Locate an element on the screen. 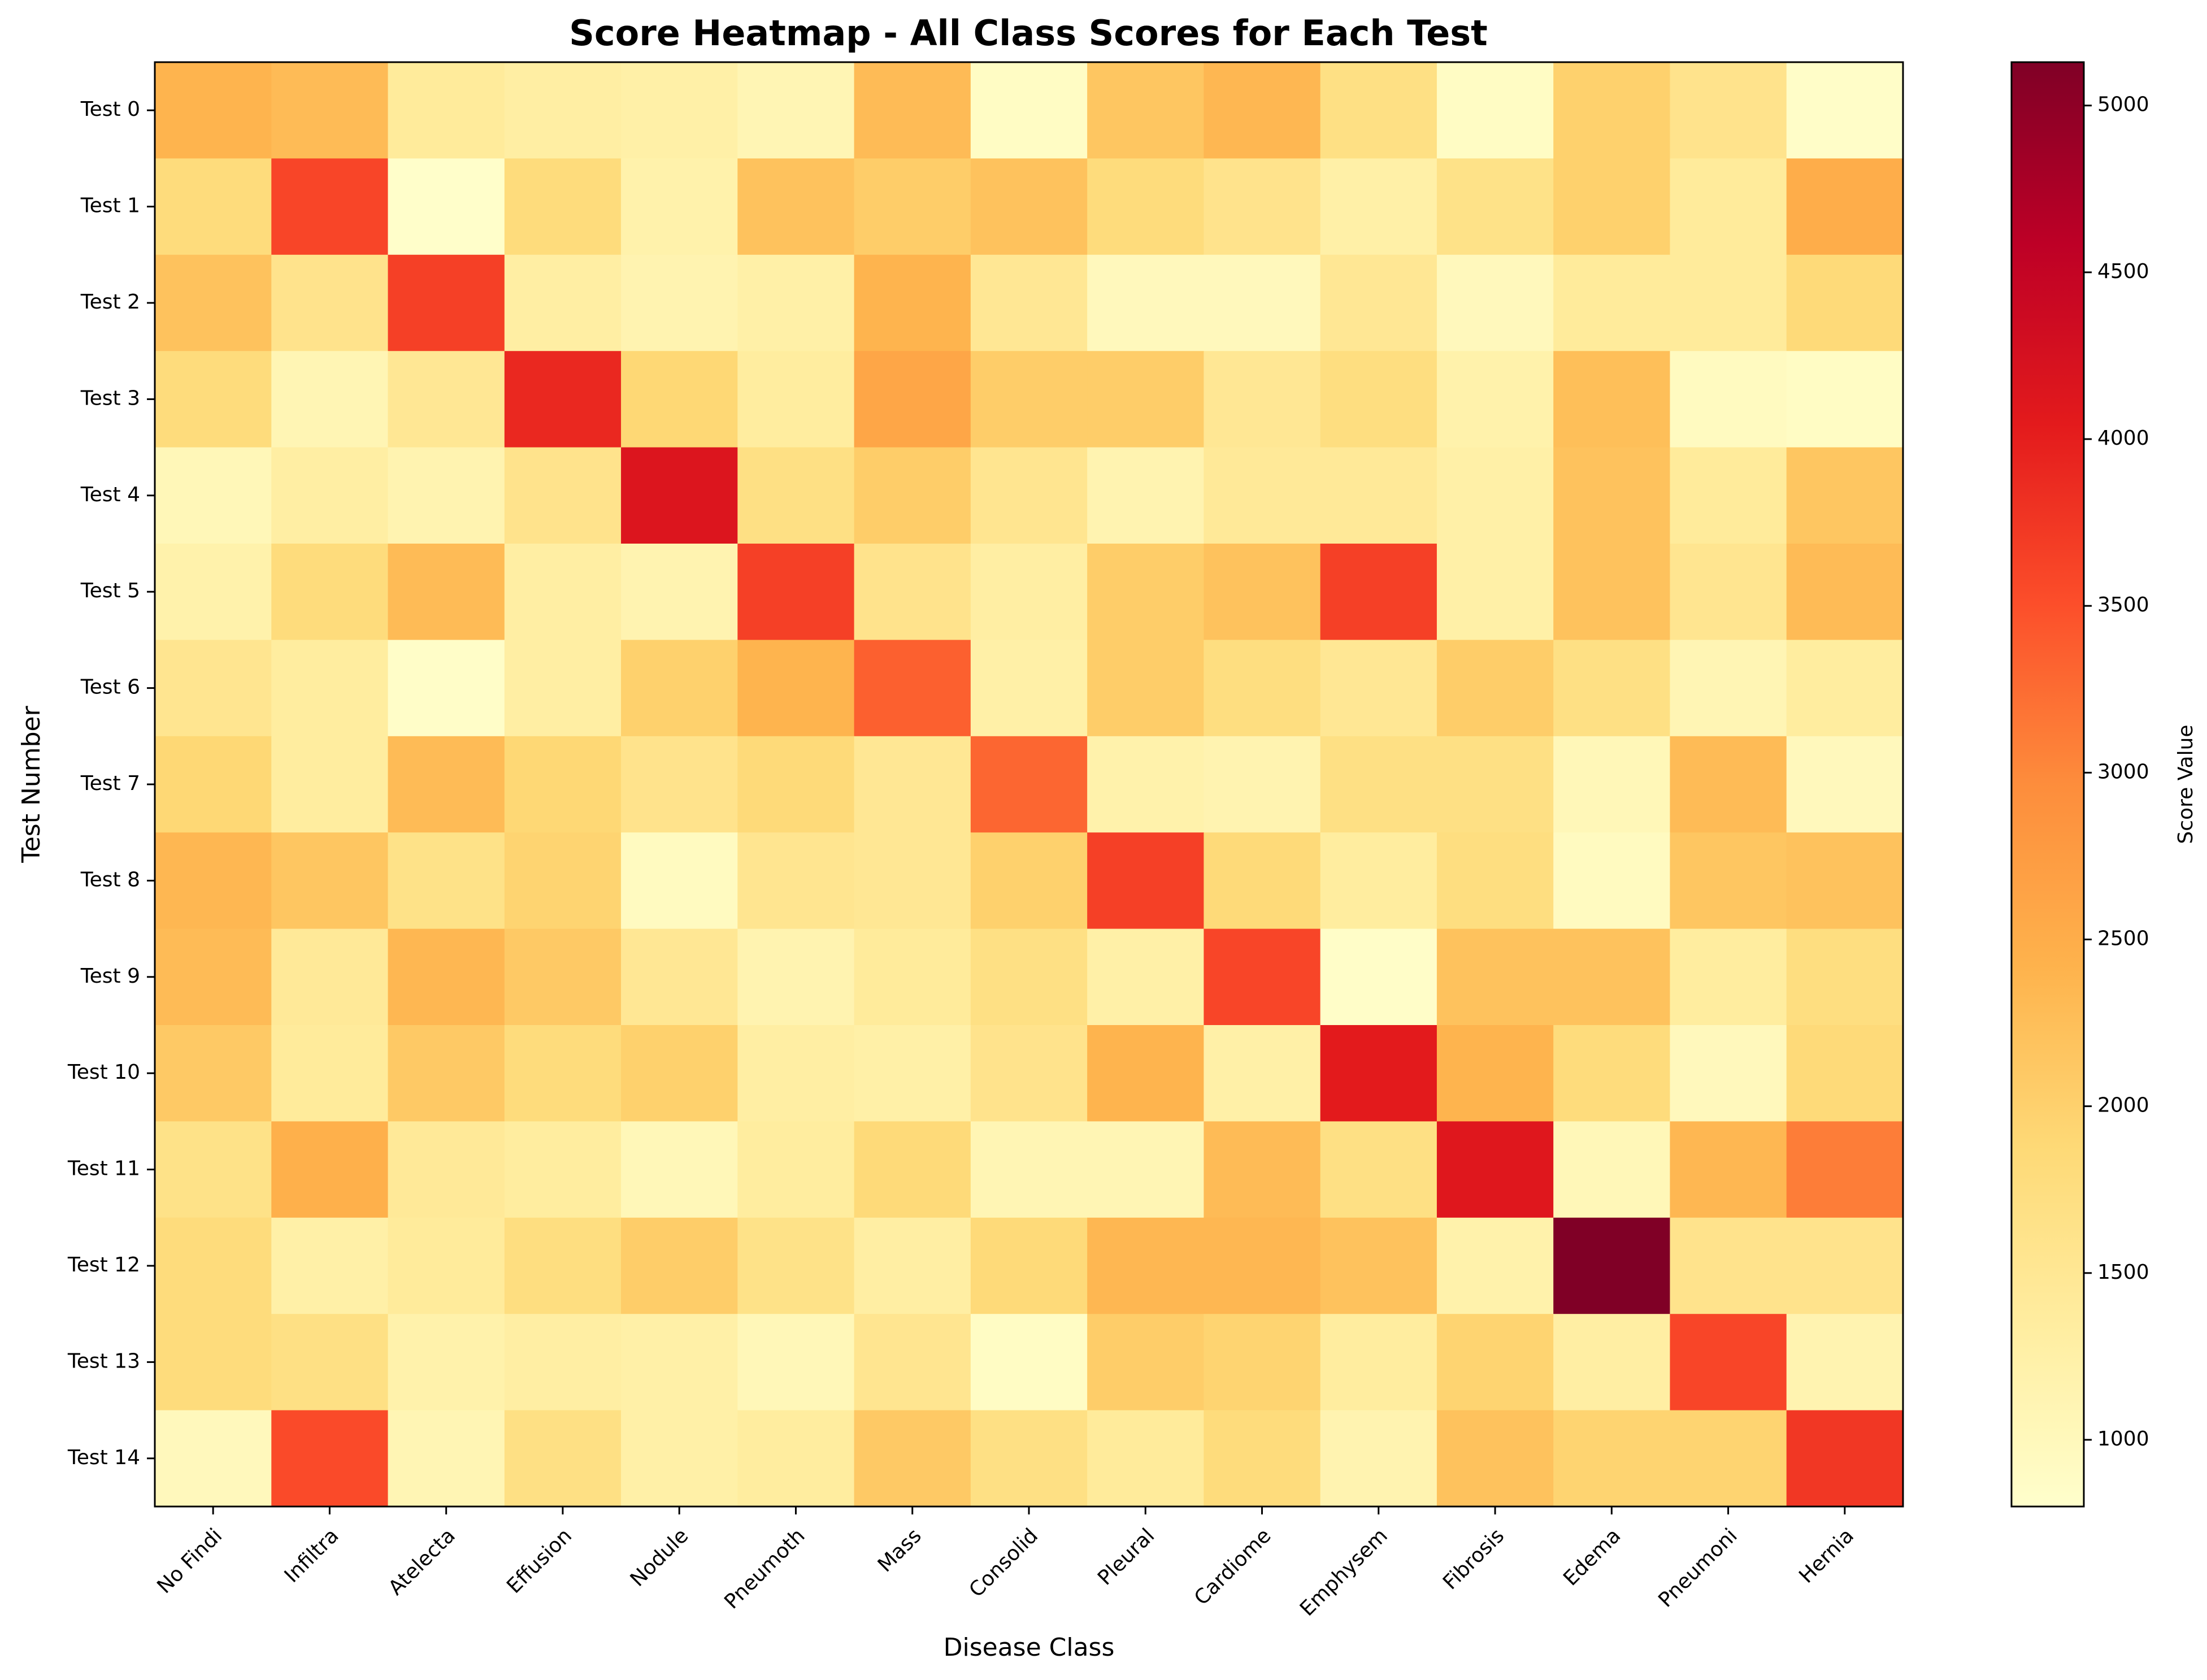  y-tick-label: Test 4 is located at coordinates (110, 494).